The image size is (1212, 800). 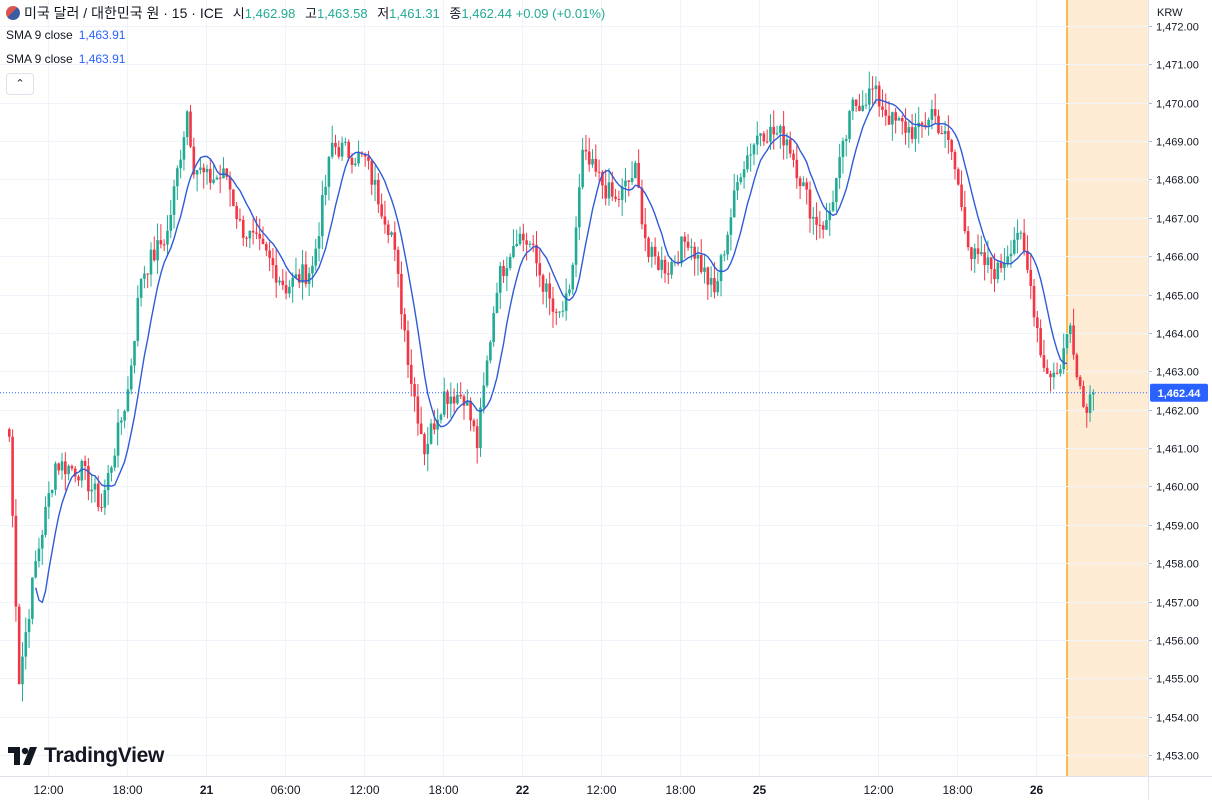 I want to click on x-tick-label: 22, so click(x=523, y=790).